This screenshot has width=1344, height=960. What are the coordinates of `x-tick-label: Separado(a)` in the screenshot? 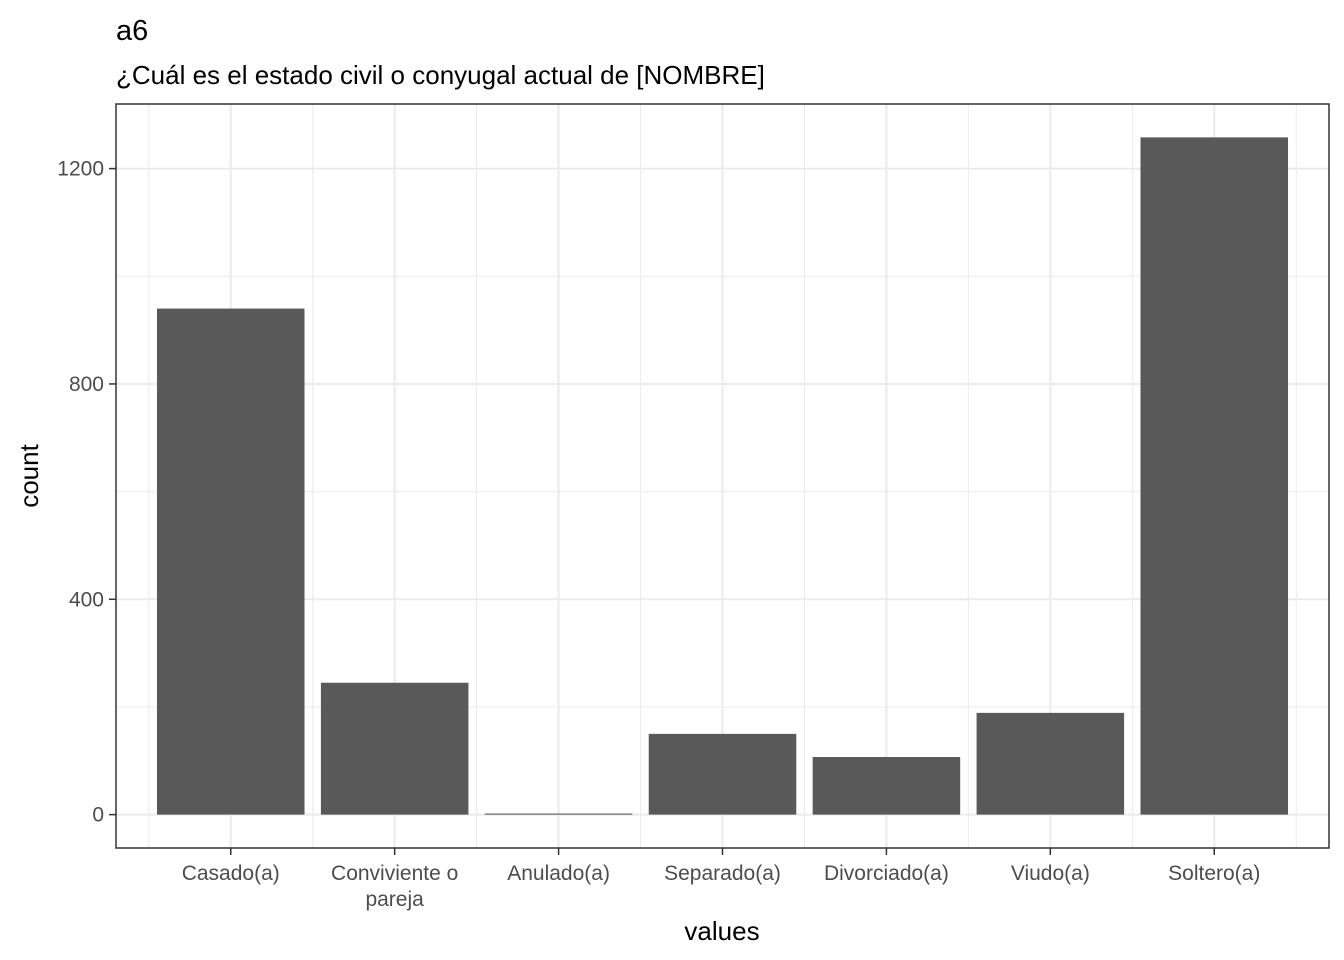 It's located at (722, 873).